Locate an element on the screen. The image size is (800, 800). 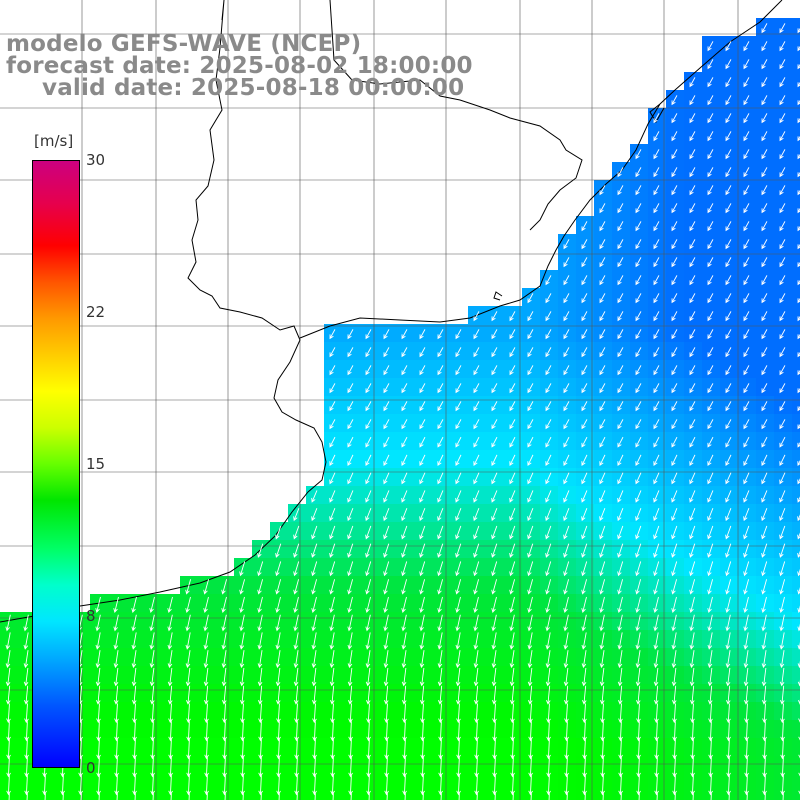
model-title: modelo GEFS-WAVE (NCEP) is located at coordinates (184, 44).